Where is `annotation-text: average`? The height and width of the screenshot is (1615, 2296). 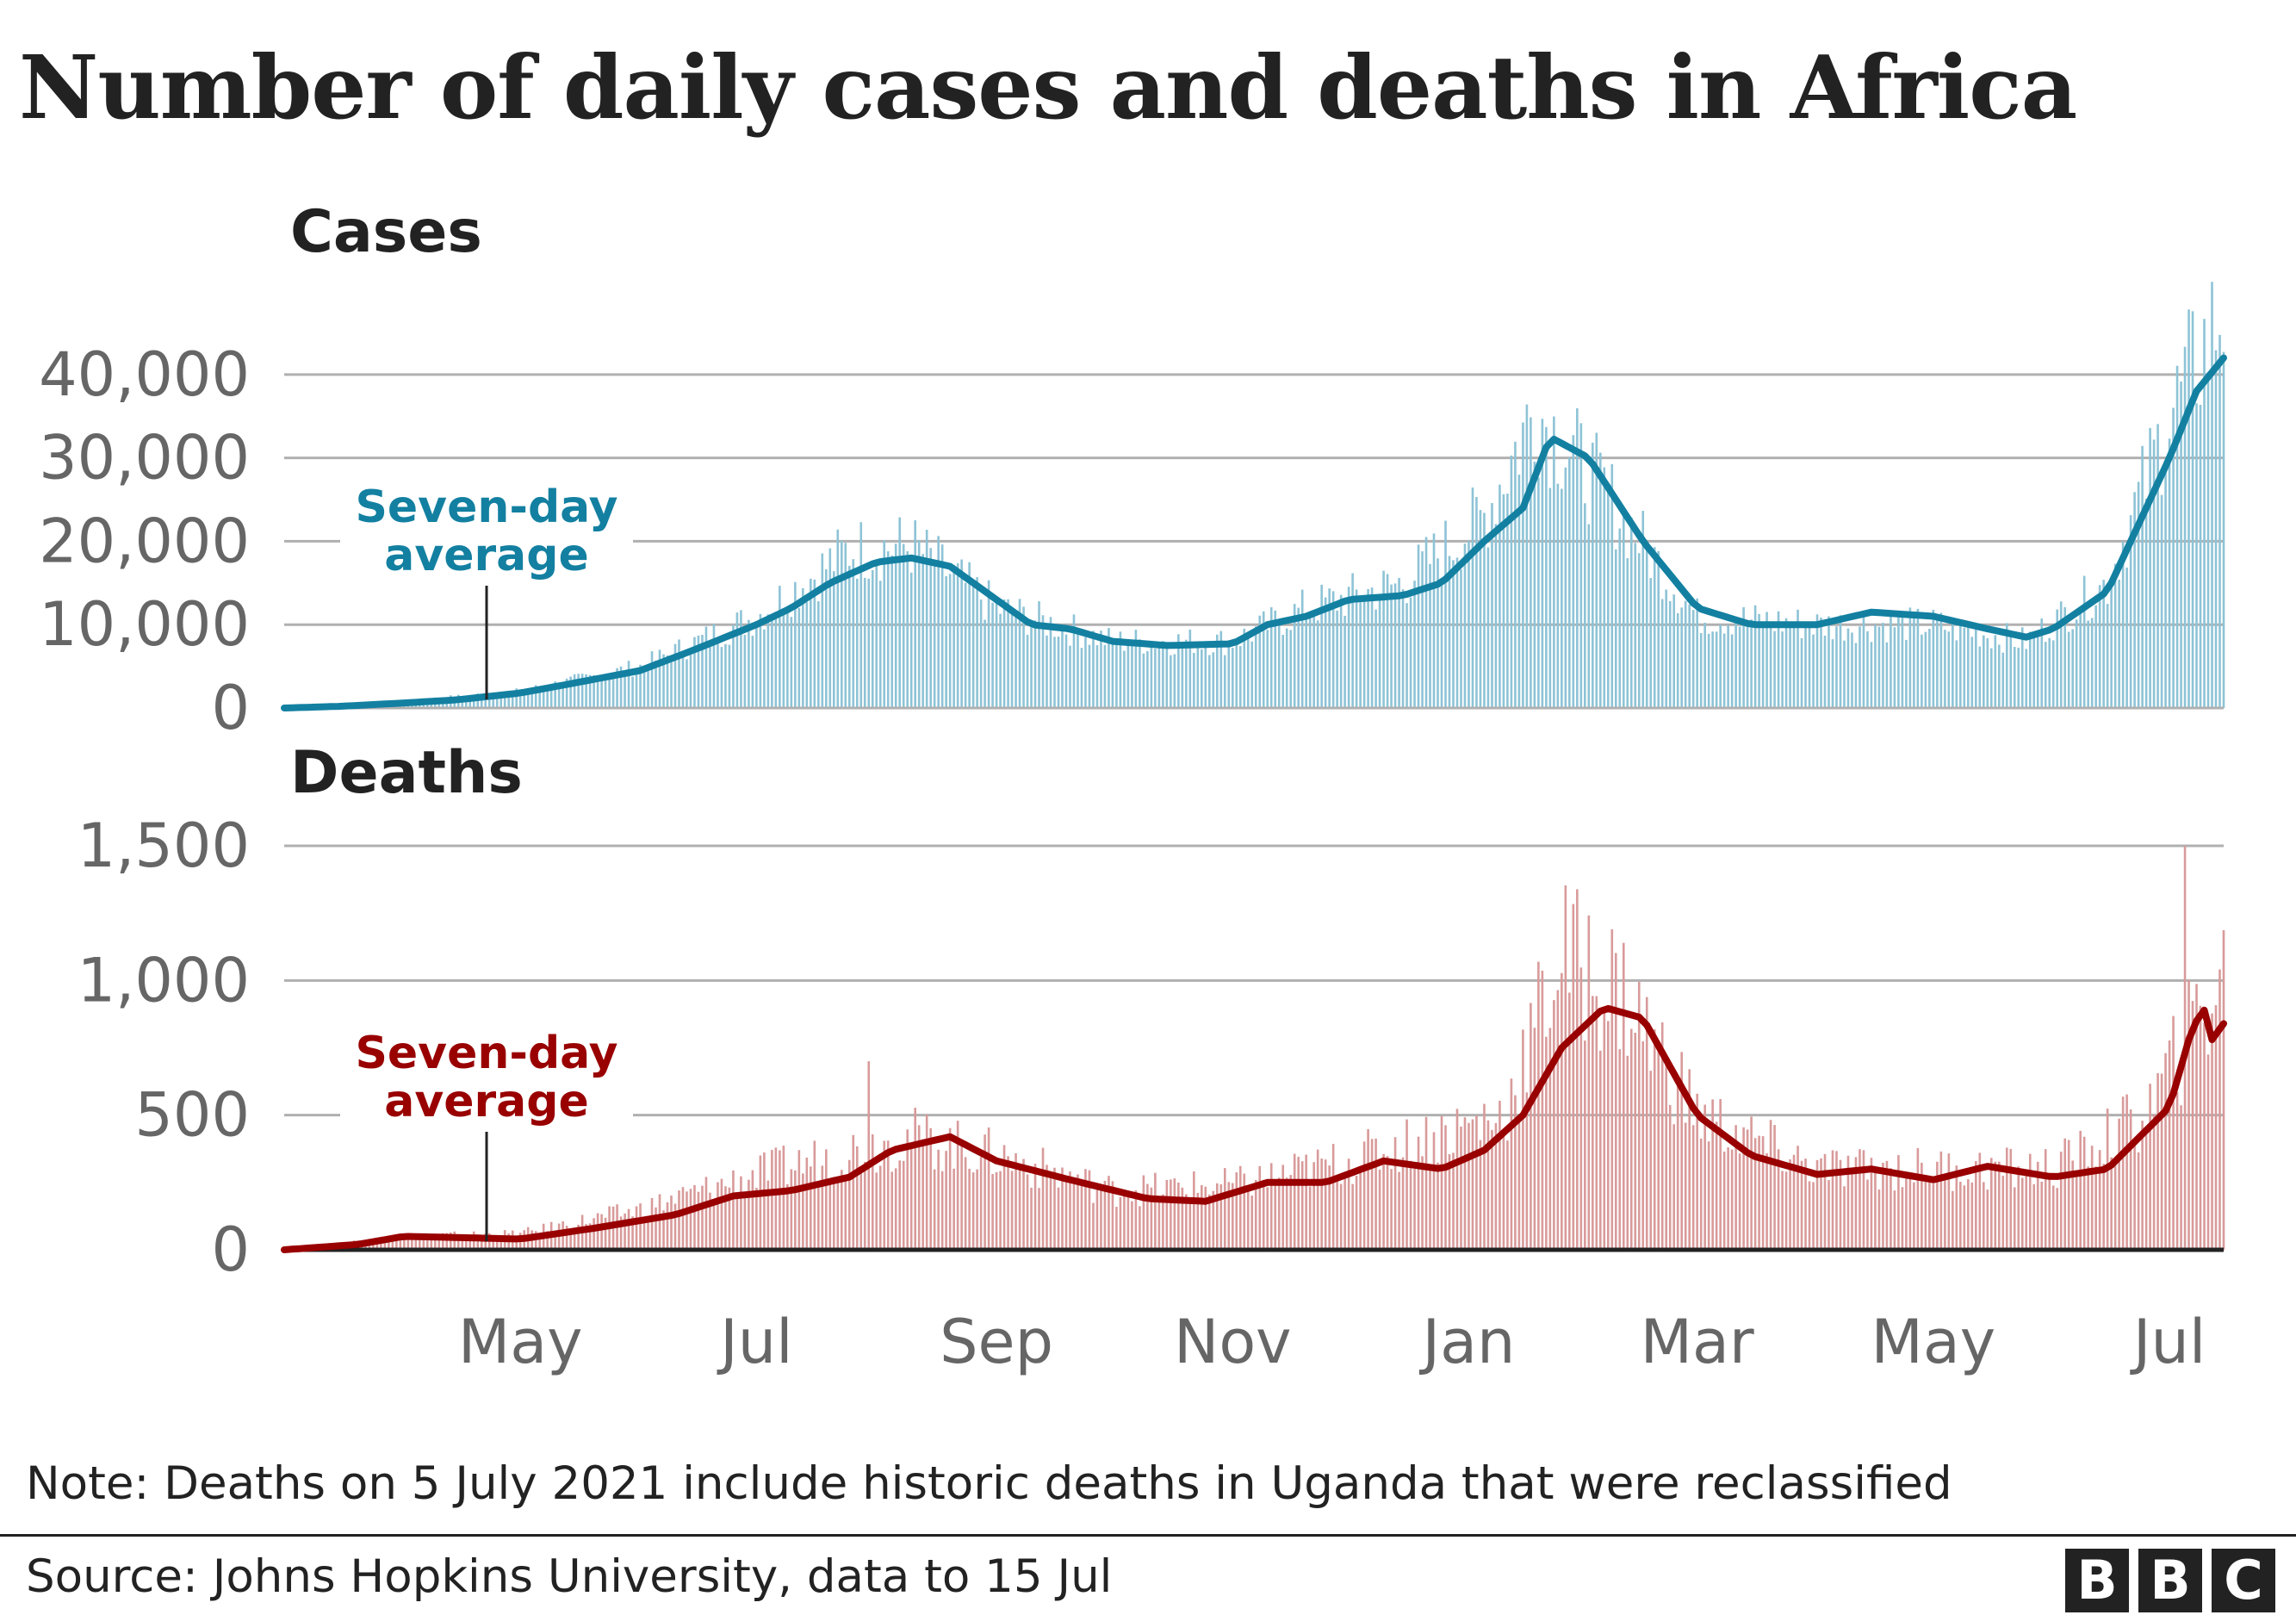
annotation-text: average is located at coordinates (486, 555).